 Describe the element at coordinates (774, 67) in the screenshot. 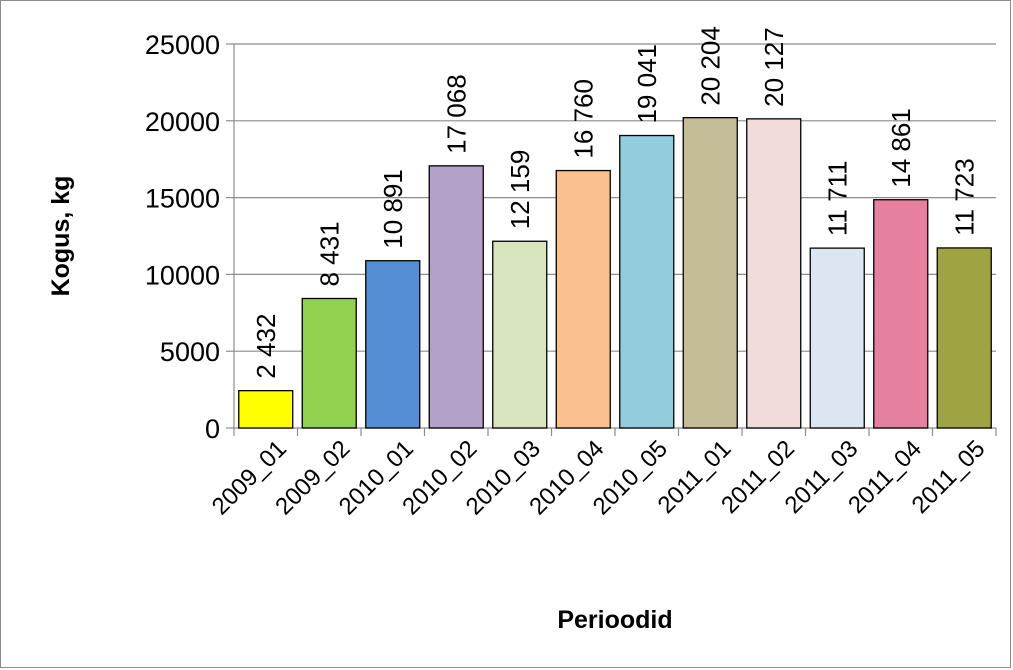

I see `data-label: 20 127` at that location.